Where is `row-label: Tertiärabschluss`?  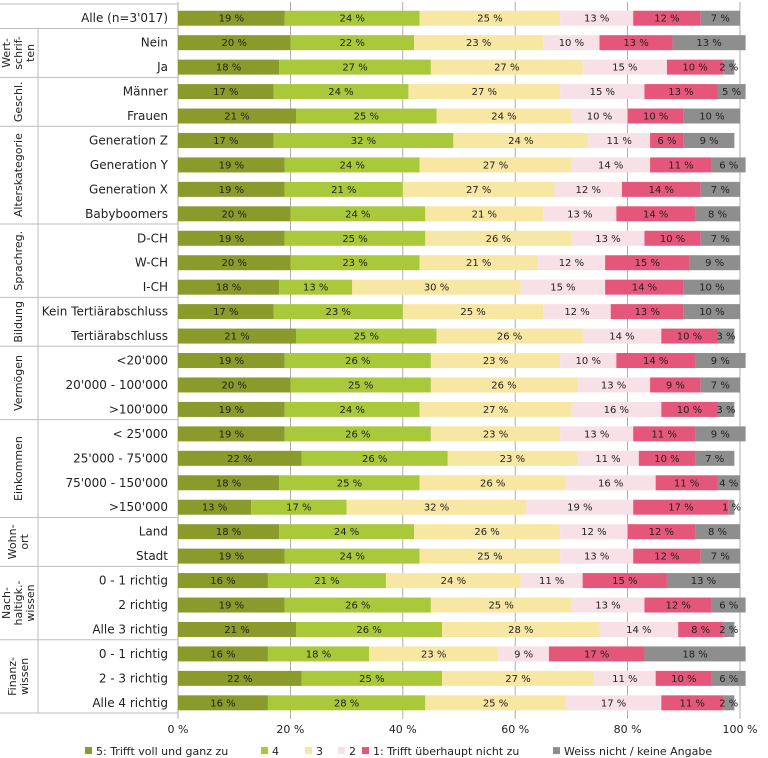
row-label: Tertiärabschluss is located at coordinates (119, 336).